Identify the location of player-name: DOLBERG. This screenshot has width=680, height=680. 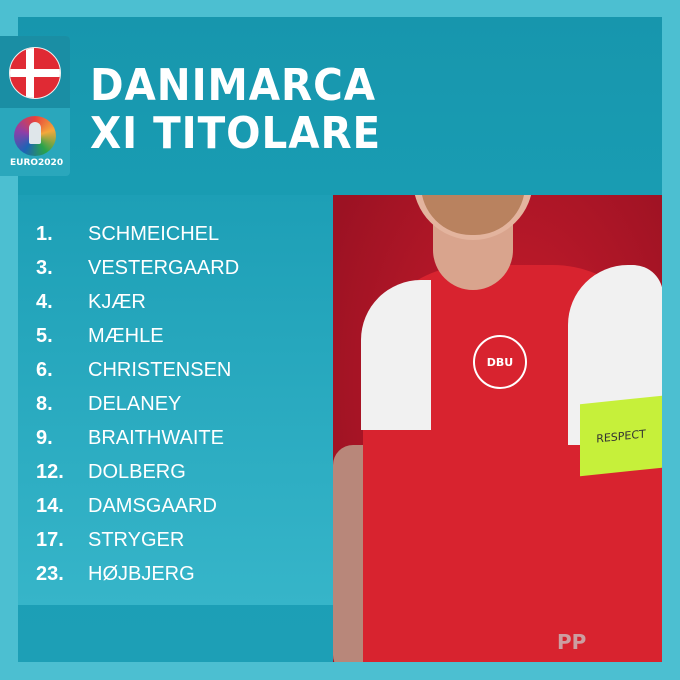
(137, 471).